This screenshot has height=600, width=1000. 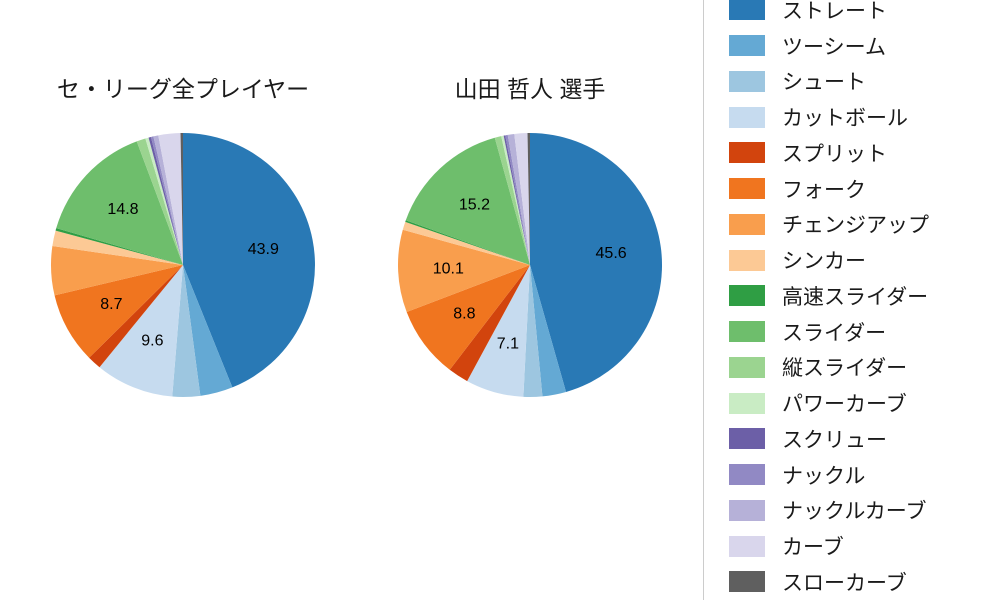 I want to click on legend-item: スプリット, so click(x=864, y=153).